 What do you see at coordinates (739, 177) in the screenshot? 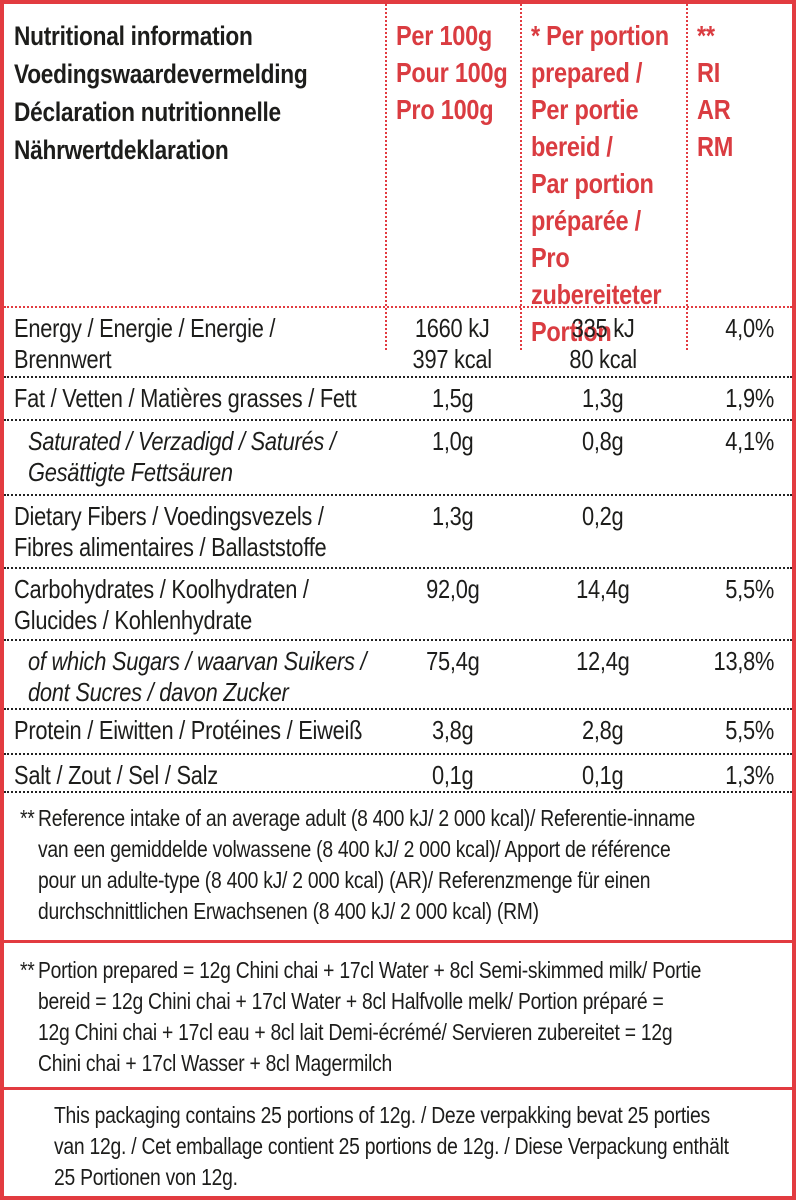
I see `column-header-reference-intake: ** RI AR RM` at bounding box center [739, 177].